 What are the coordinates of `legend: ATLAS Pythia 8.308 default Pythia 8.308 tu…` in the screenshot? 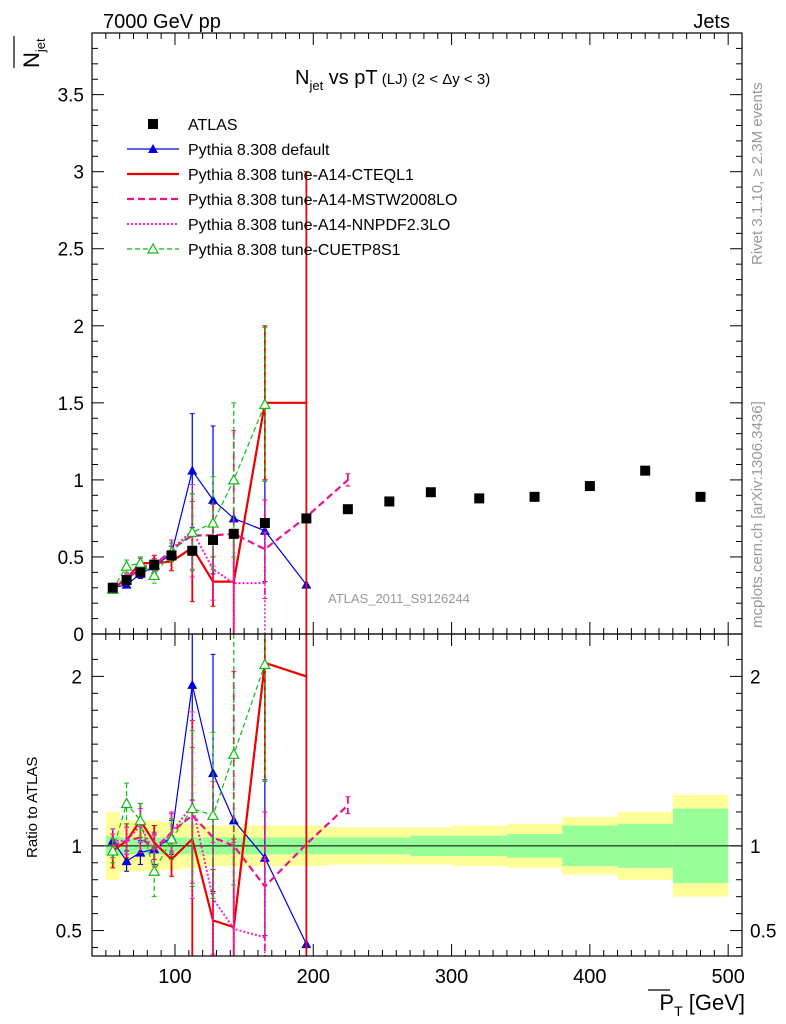 It's located at (292, 188).